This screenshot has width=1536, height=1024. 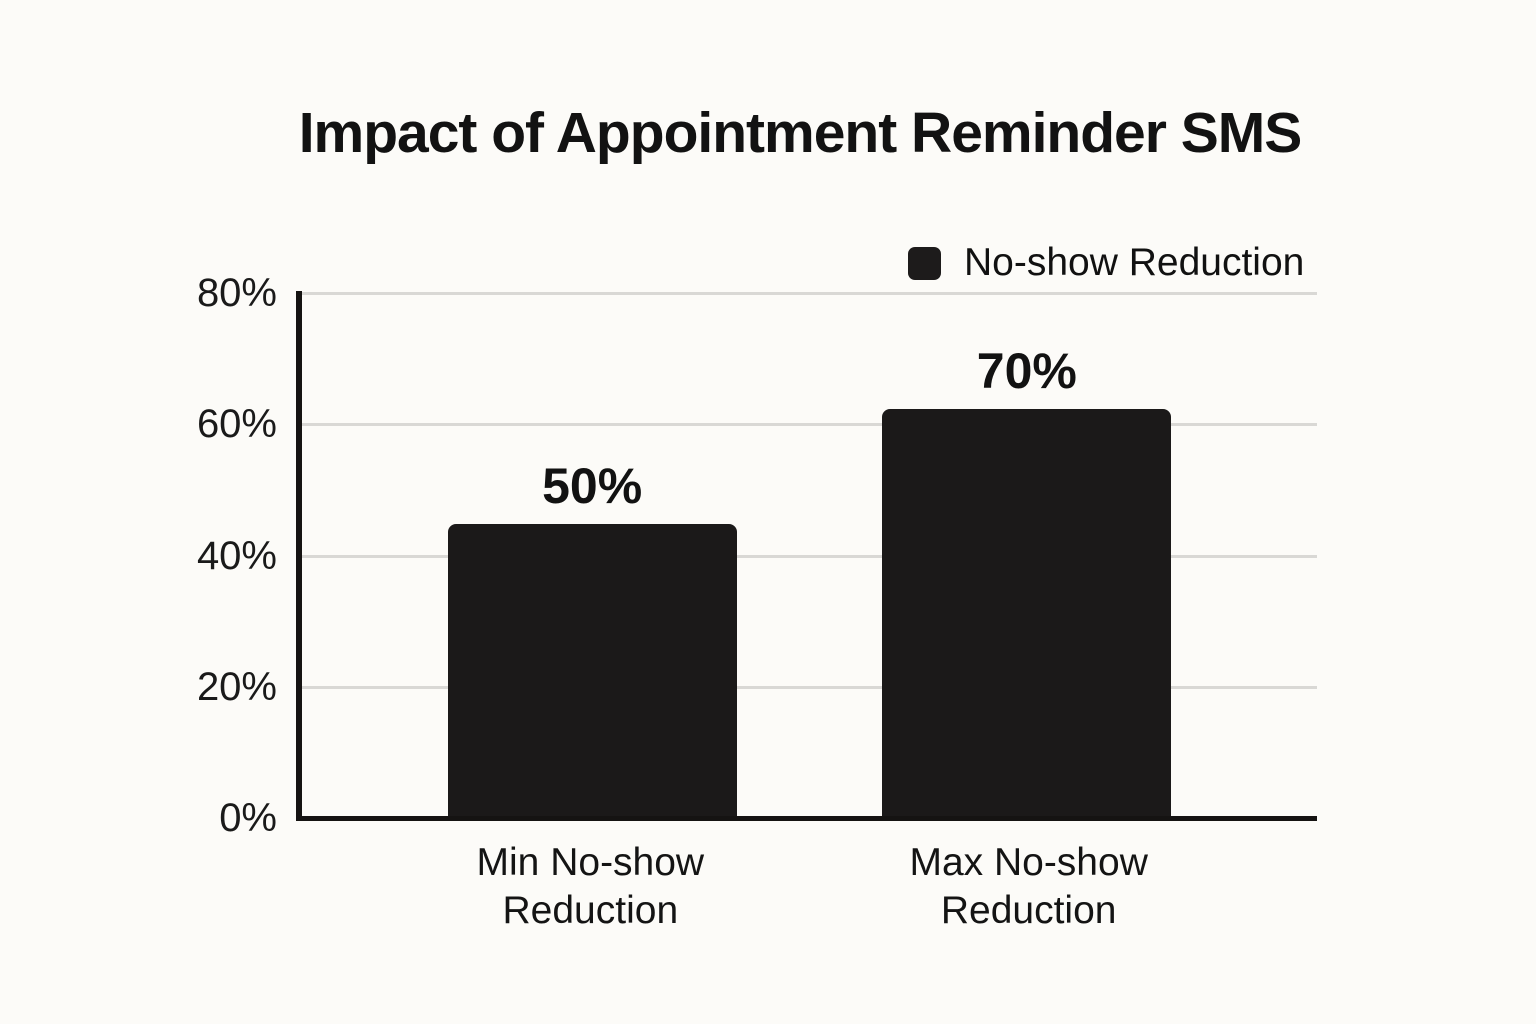 What do you see at coordinates (138, 555) in the screenshot?
I see `y-axis: 0% 20% 40% 60% 80%` at bounding box center [138, 555].